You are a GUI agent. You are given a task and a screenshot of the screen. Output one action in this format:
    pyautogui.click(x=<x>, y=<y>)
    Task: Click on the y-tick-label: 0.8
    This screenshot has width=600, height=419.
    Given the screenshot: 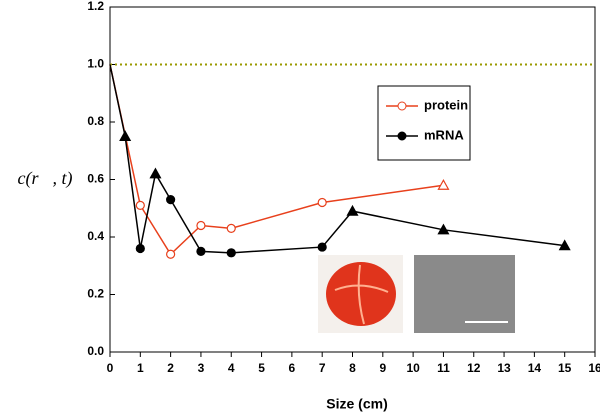 What is the action you would take?
    pyautogui.click(x=95, y=121)
    